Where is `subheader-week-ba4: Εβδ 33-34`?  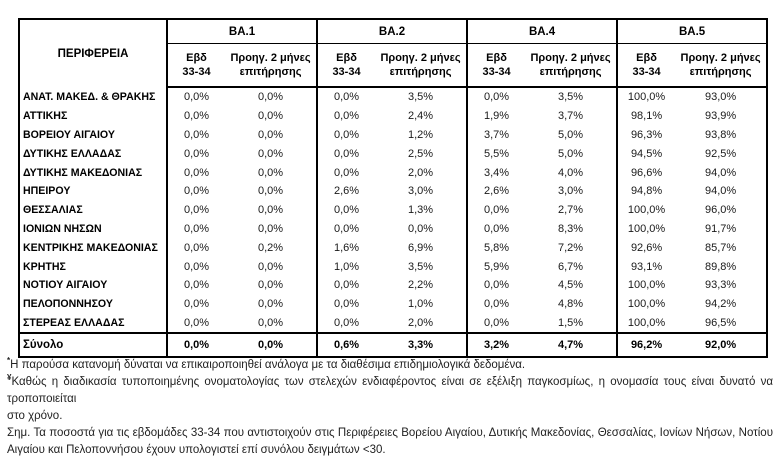
subheader-week-ba4: Εβδ 33-34 is located at coordinates (496, 65).